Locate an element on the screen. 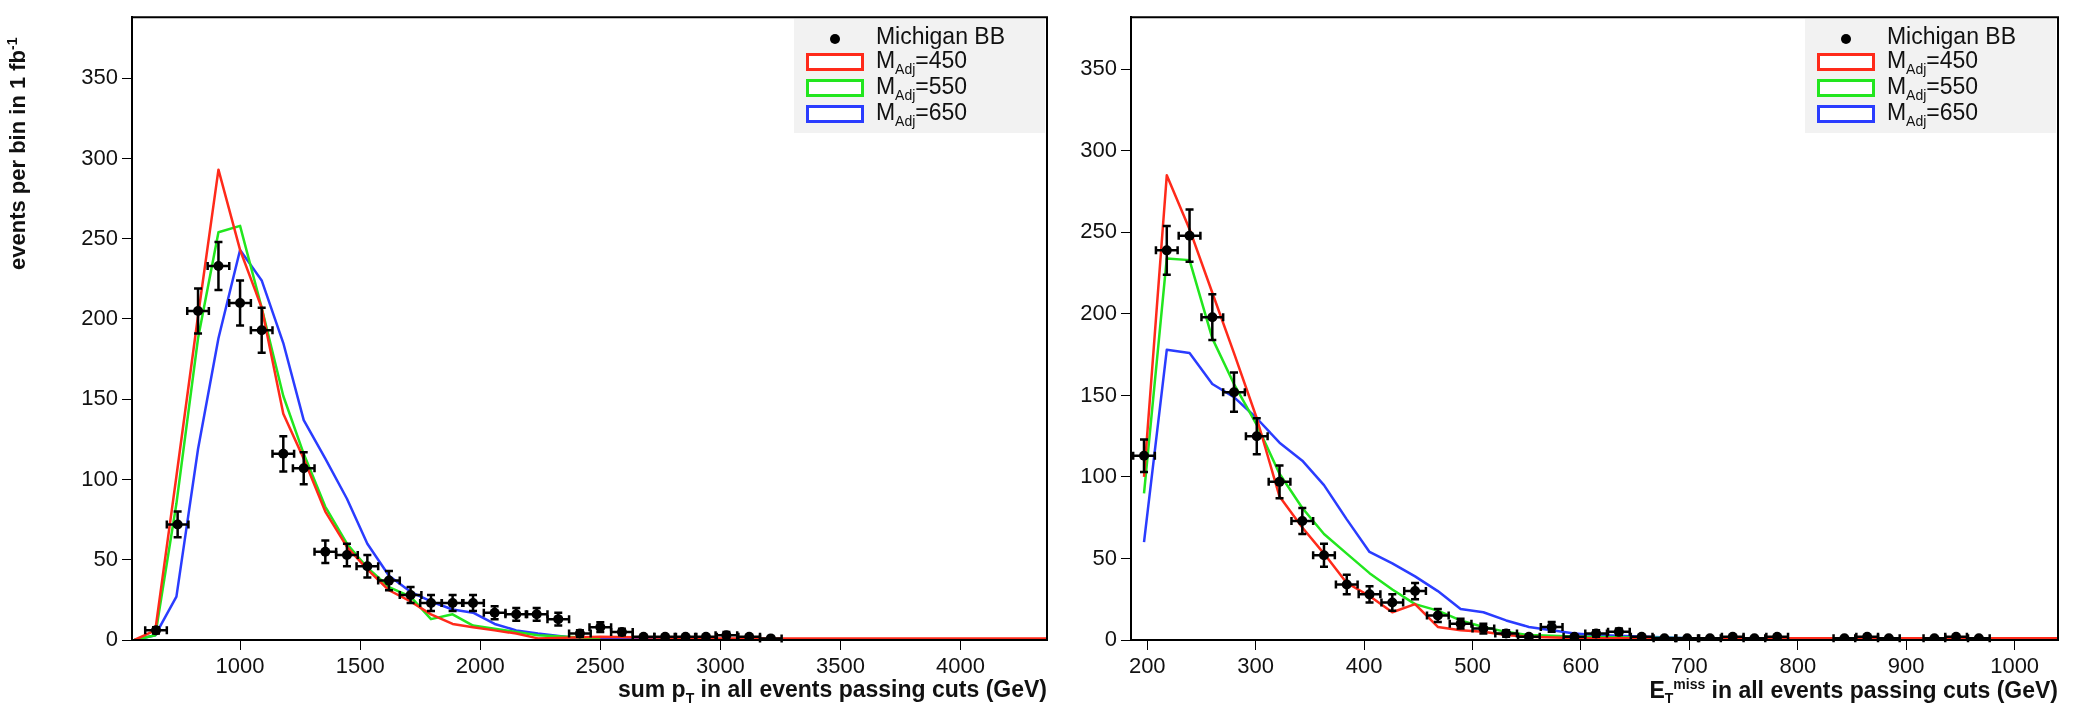 Image resolution: width=2074 pixels, height=710 pixels. x-axis-title: sum p$_{T}$ in all events passing cuts (GeV) is located at coordinates (832, 691).